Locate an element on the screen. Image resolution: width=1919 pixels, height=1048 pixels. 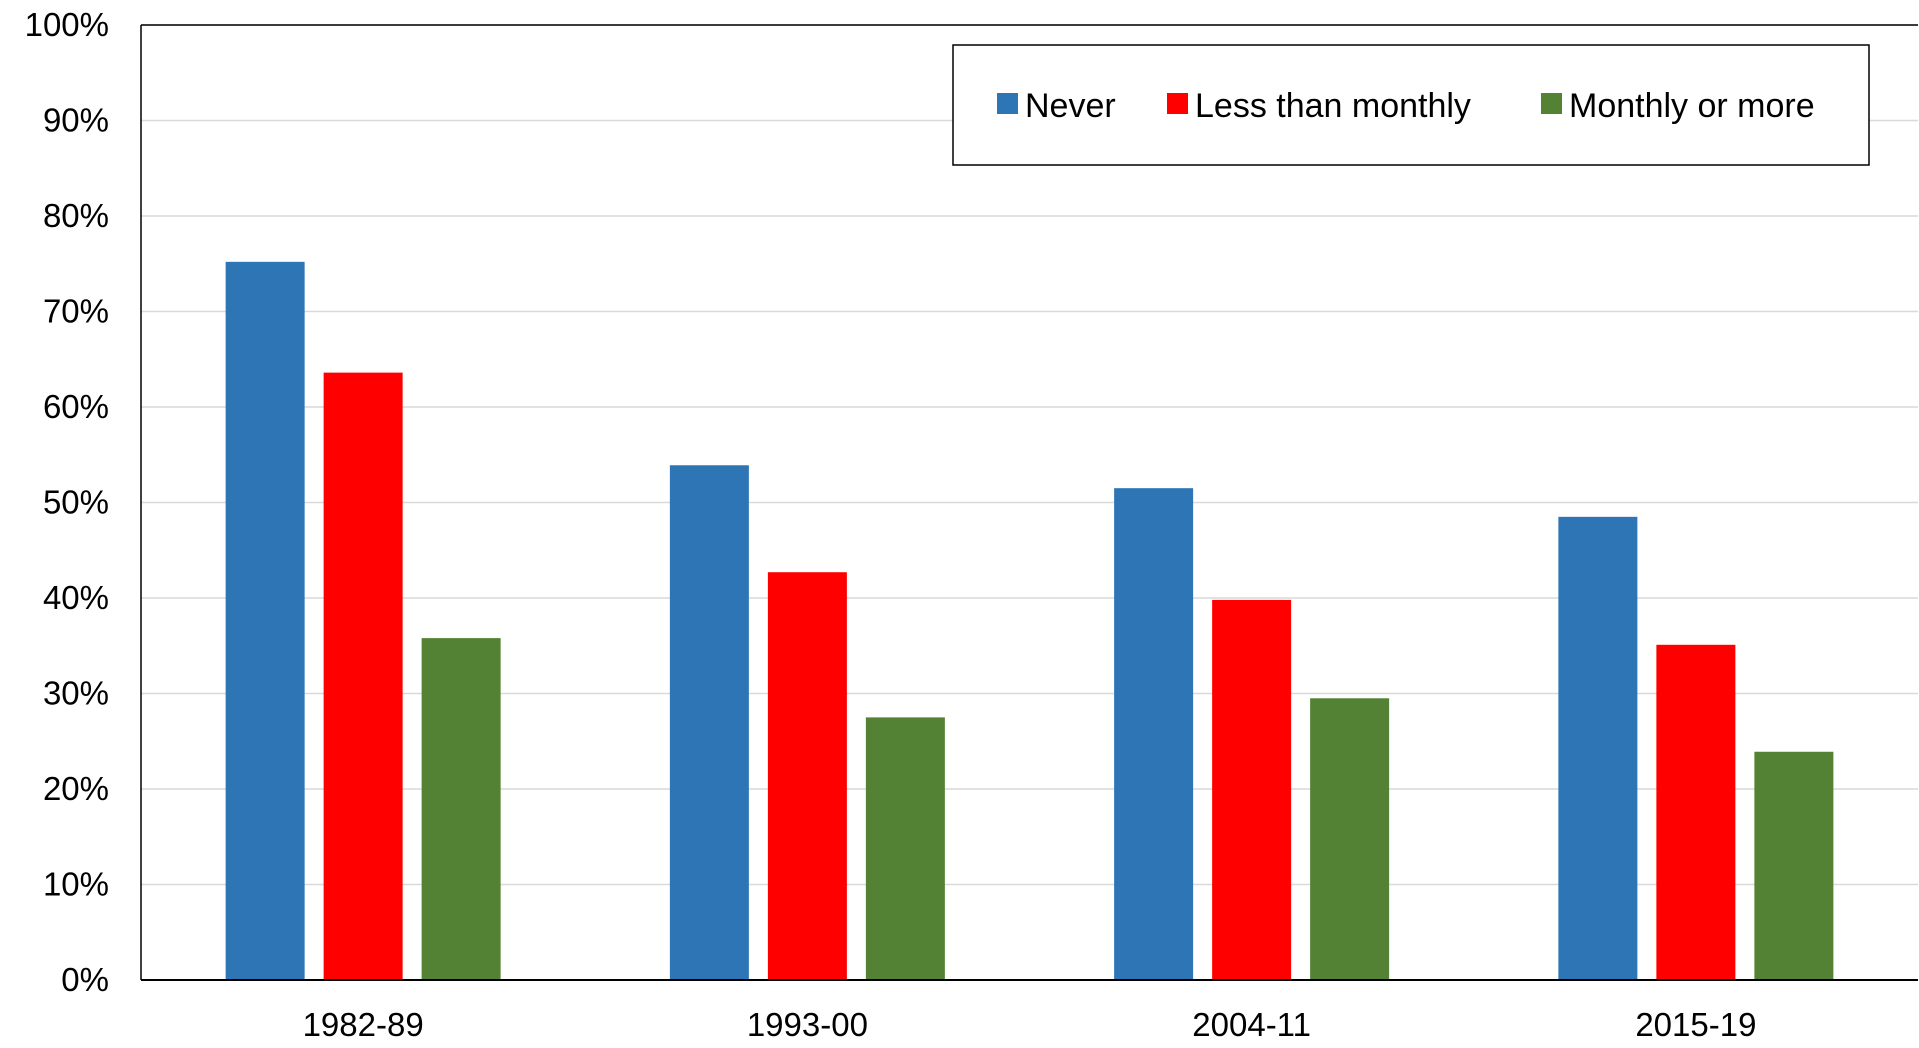
y-tick-label: 90% is located at coordinates (76, 120).